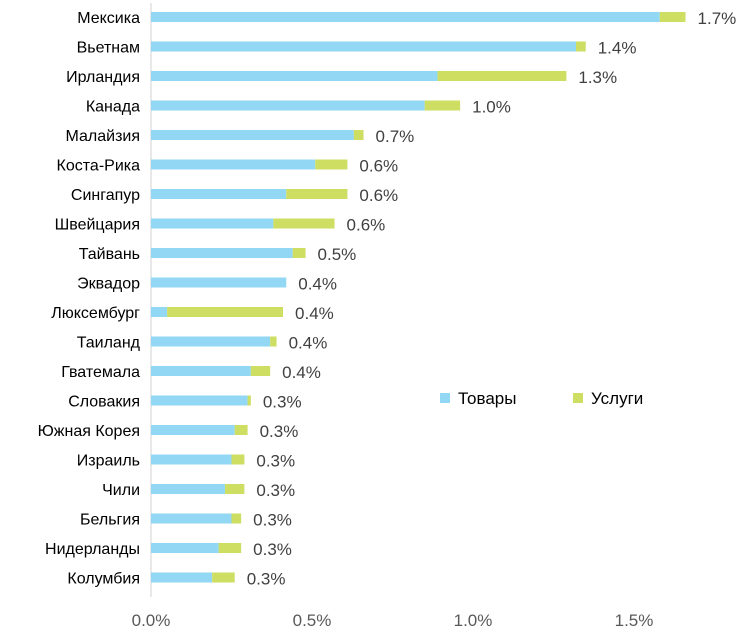 The width and height of the screenshot is (743, 637). What do you see at coordinates (100, 372) in the screenshot?
I see `category-label: Гватемала` at bounding box center [100, 372].